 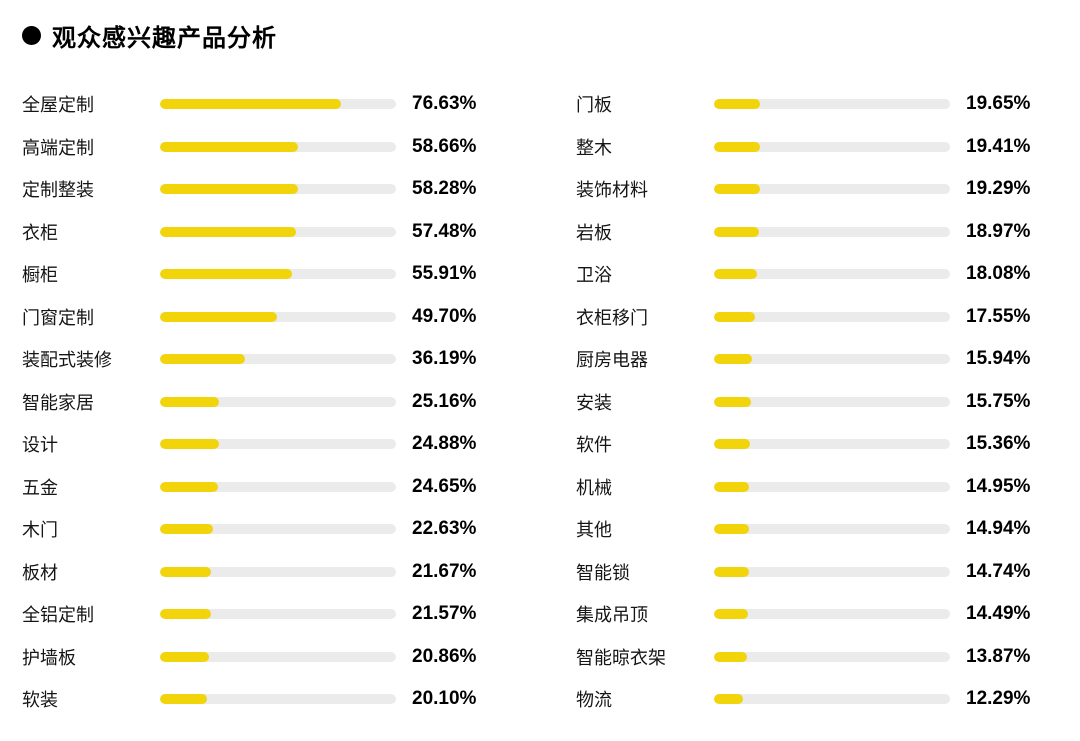 I want to click on row-value: 14.49%, so click(x=998, y=614).